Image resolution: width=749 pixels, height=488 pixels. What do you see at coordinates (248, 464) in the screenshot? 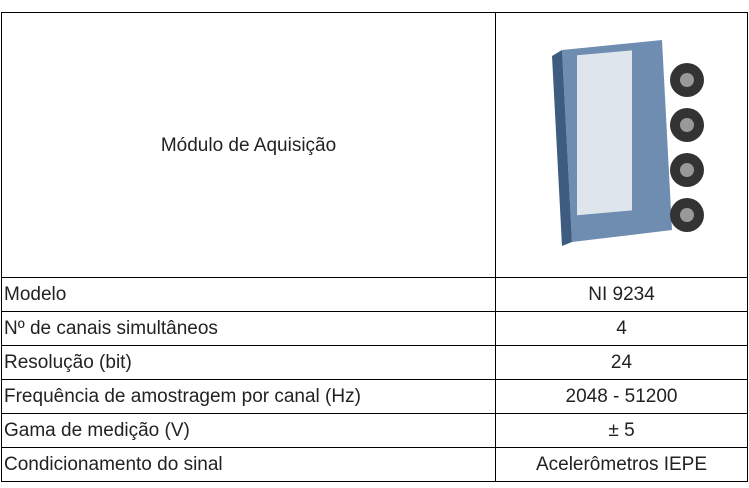
I see `spec-label: Condicionamento do sinal` at bounding box center [248, 464].